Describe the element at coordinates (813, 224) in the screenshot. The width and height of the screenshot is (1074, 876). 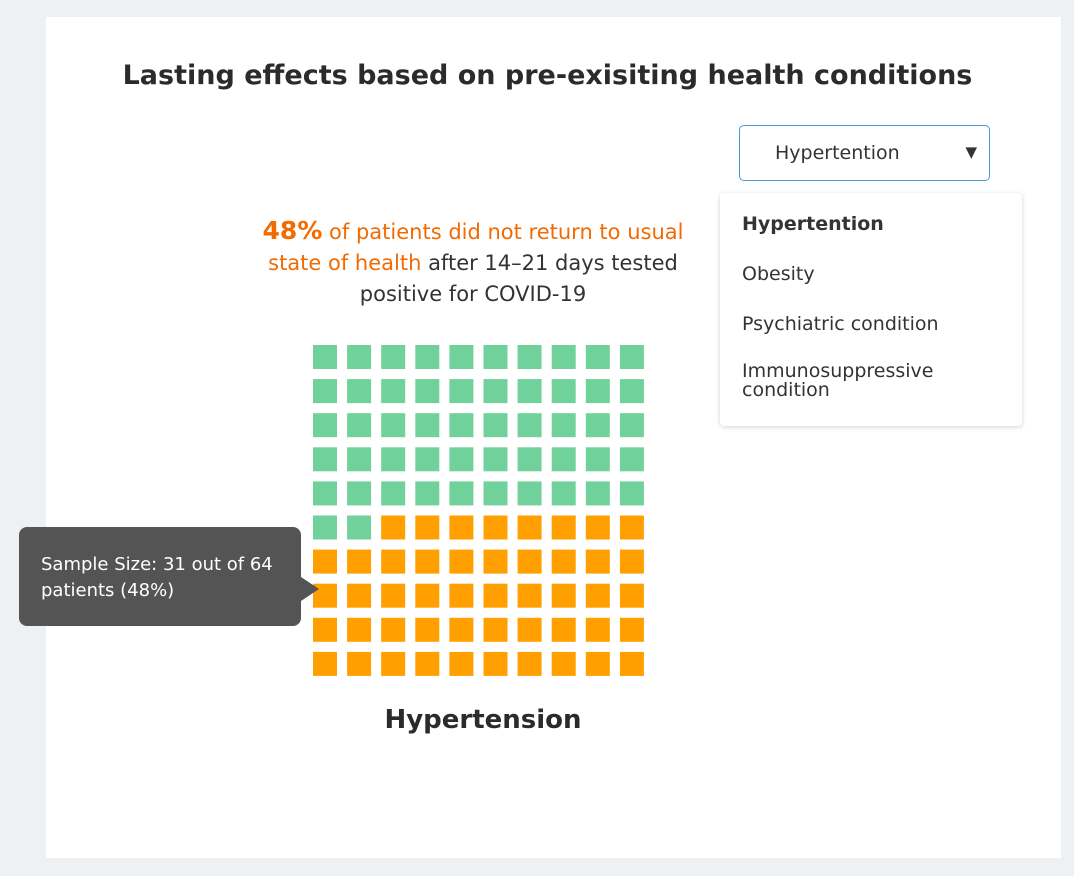
I see `option-hypertention-label: Hypertention` at that location.